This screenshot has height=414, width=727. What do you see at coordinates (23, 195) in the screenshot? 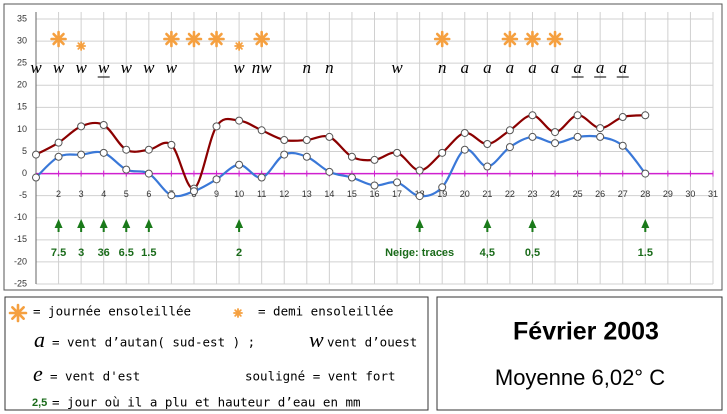
I see `y-tick-label: -5` at bounding box center [23, 195].